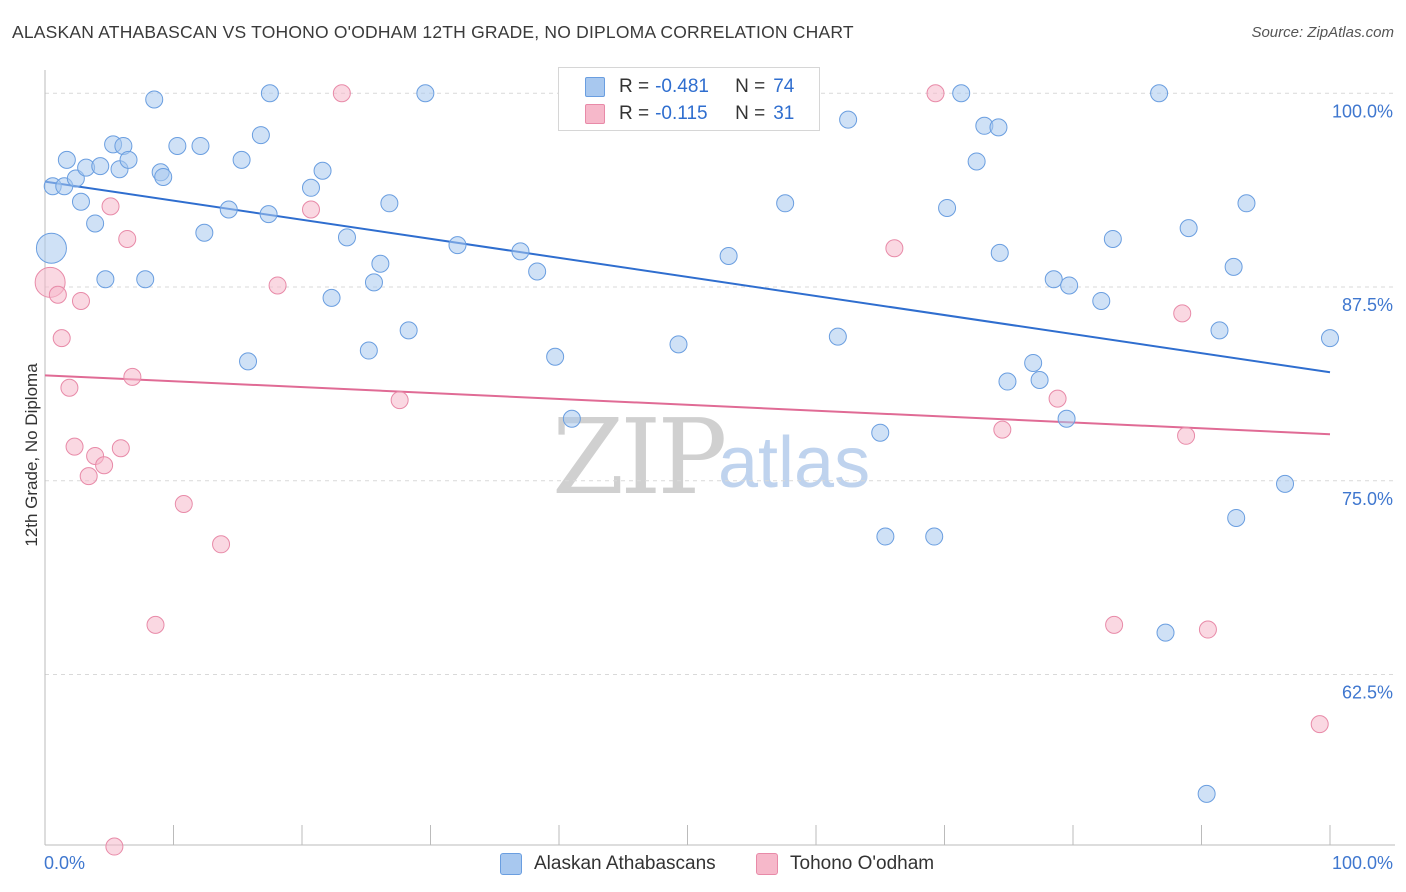 This screenshot has width=1406, height=892. I want to click on legend-n-value: 31, so click(784, 113).